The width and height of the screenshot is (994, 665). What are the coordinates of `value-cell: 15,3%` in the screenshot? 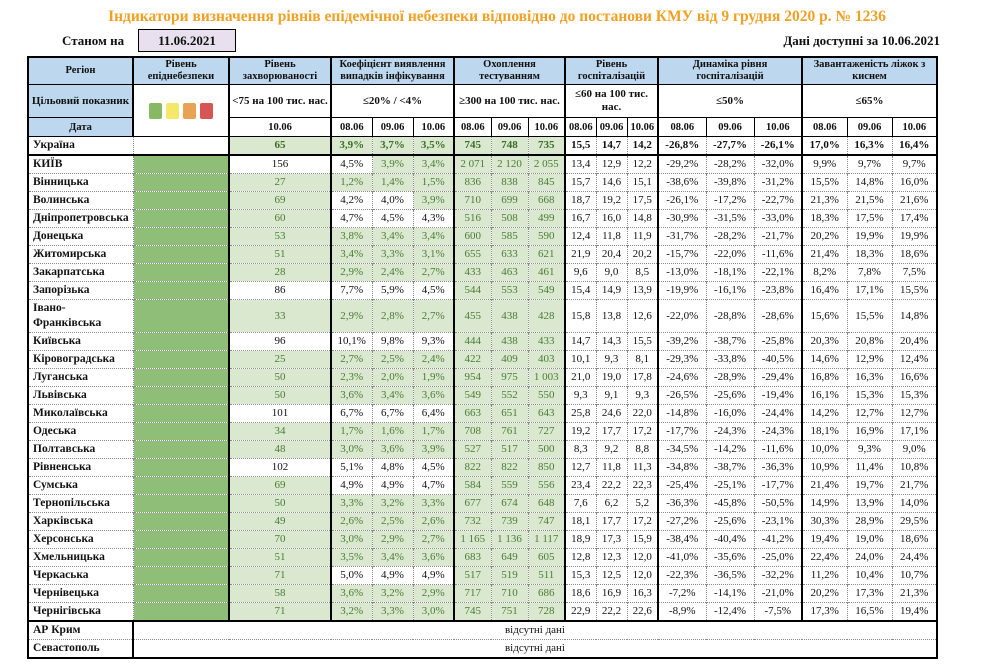 It's located at (914, 395).